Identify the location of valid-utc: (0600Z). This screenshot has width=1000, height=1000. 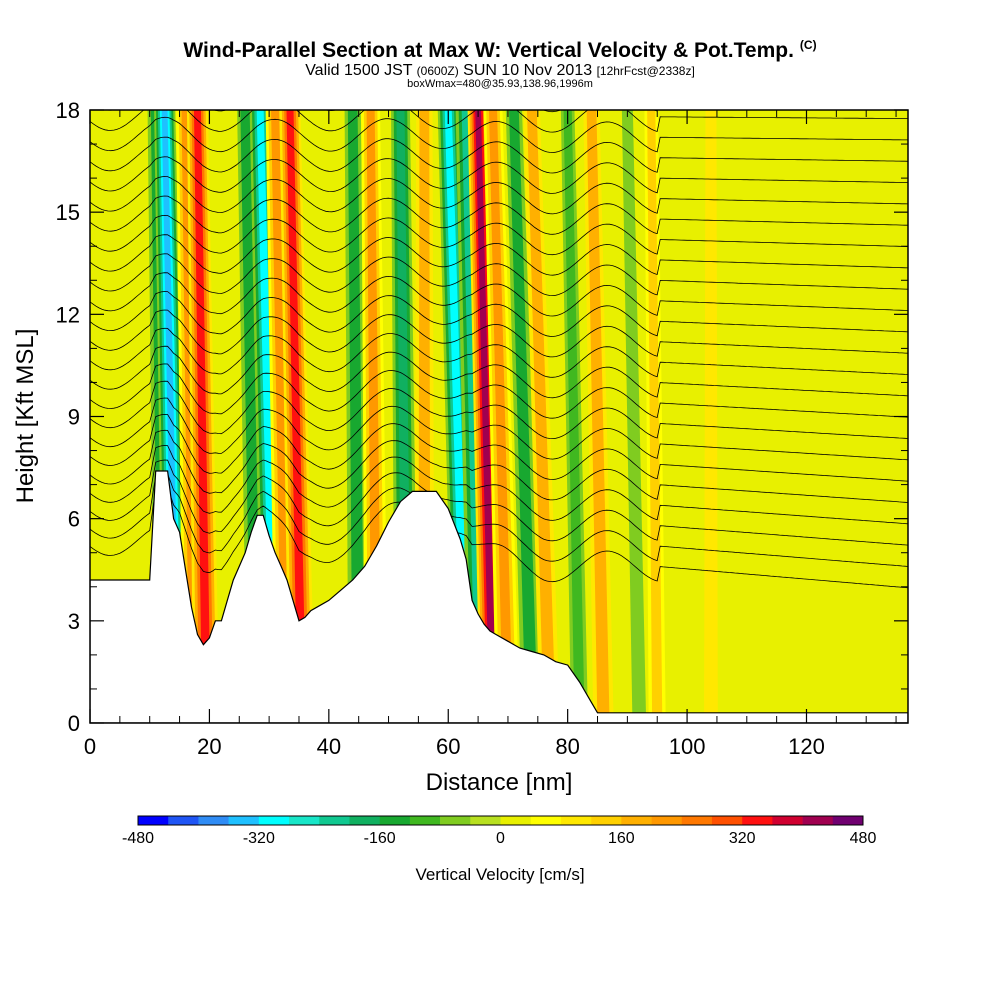
(437, 71).